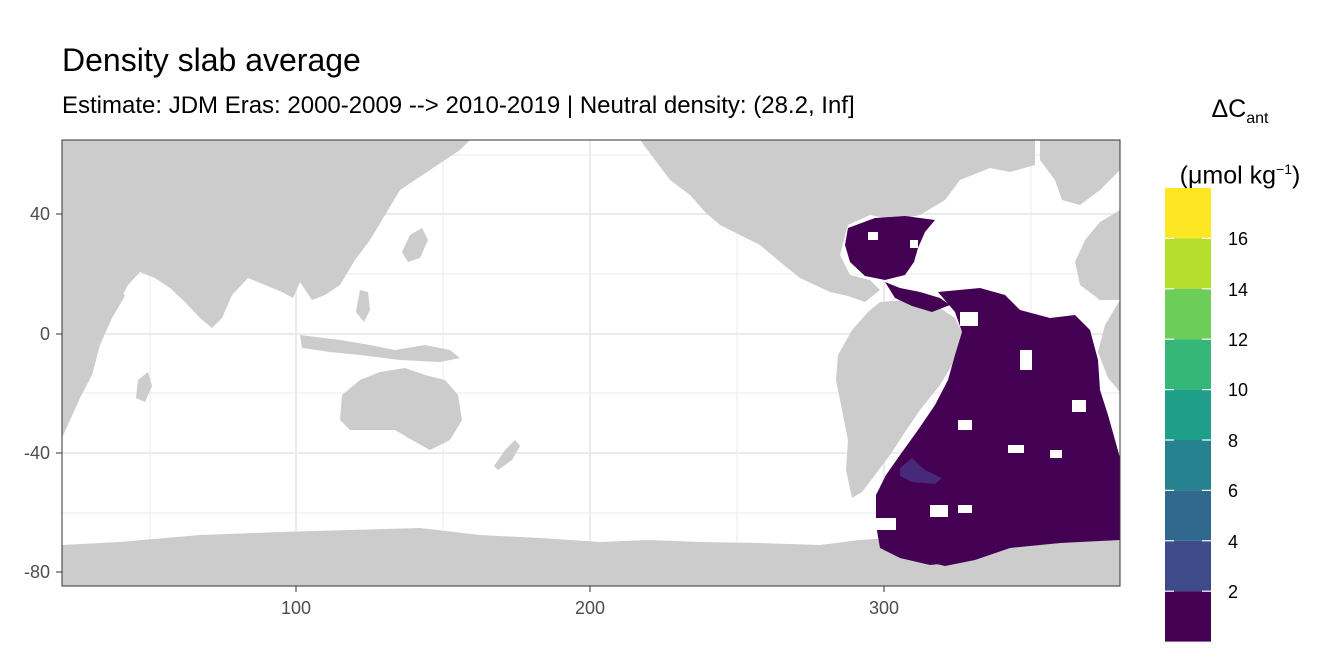 The height and width of the screenshot is (672, 1344). I want to click on landmass-madagascar, so click(144, 387).